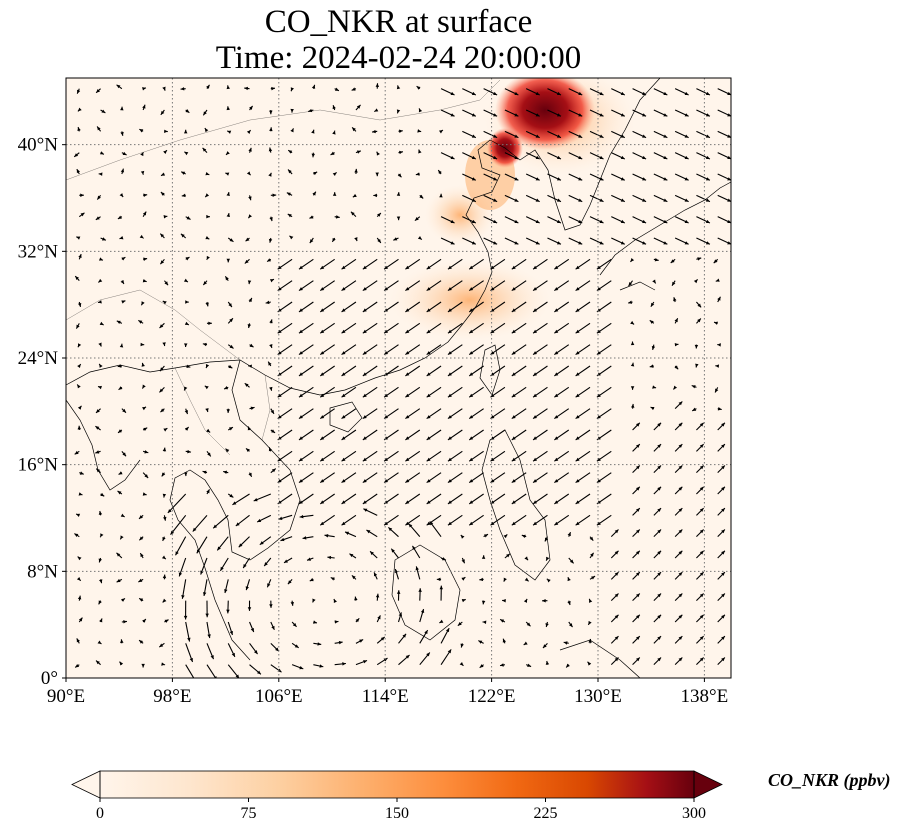 This screenshot has width=920, height=836. I want to click on y-tick-label: 24°N, so click(38, 358).